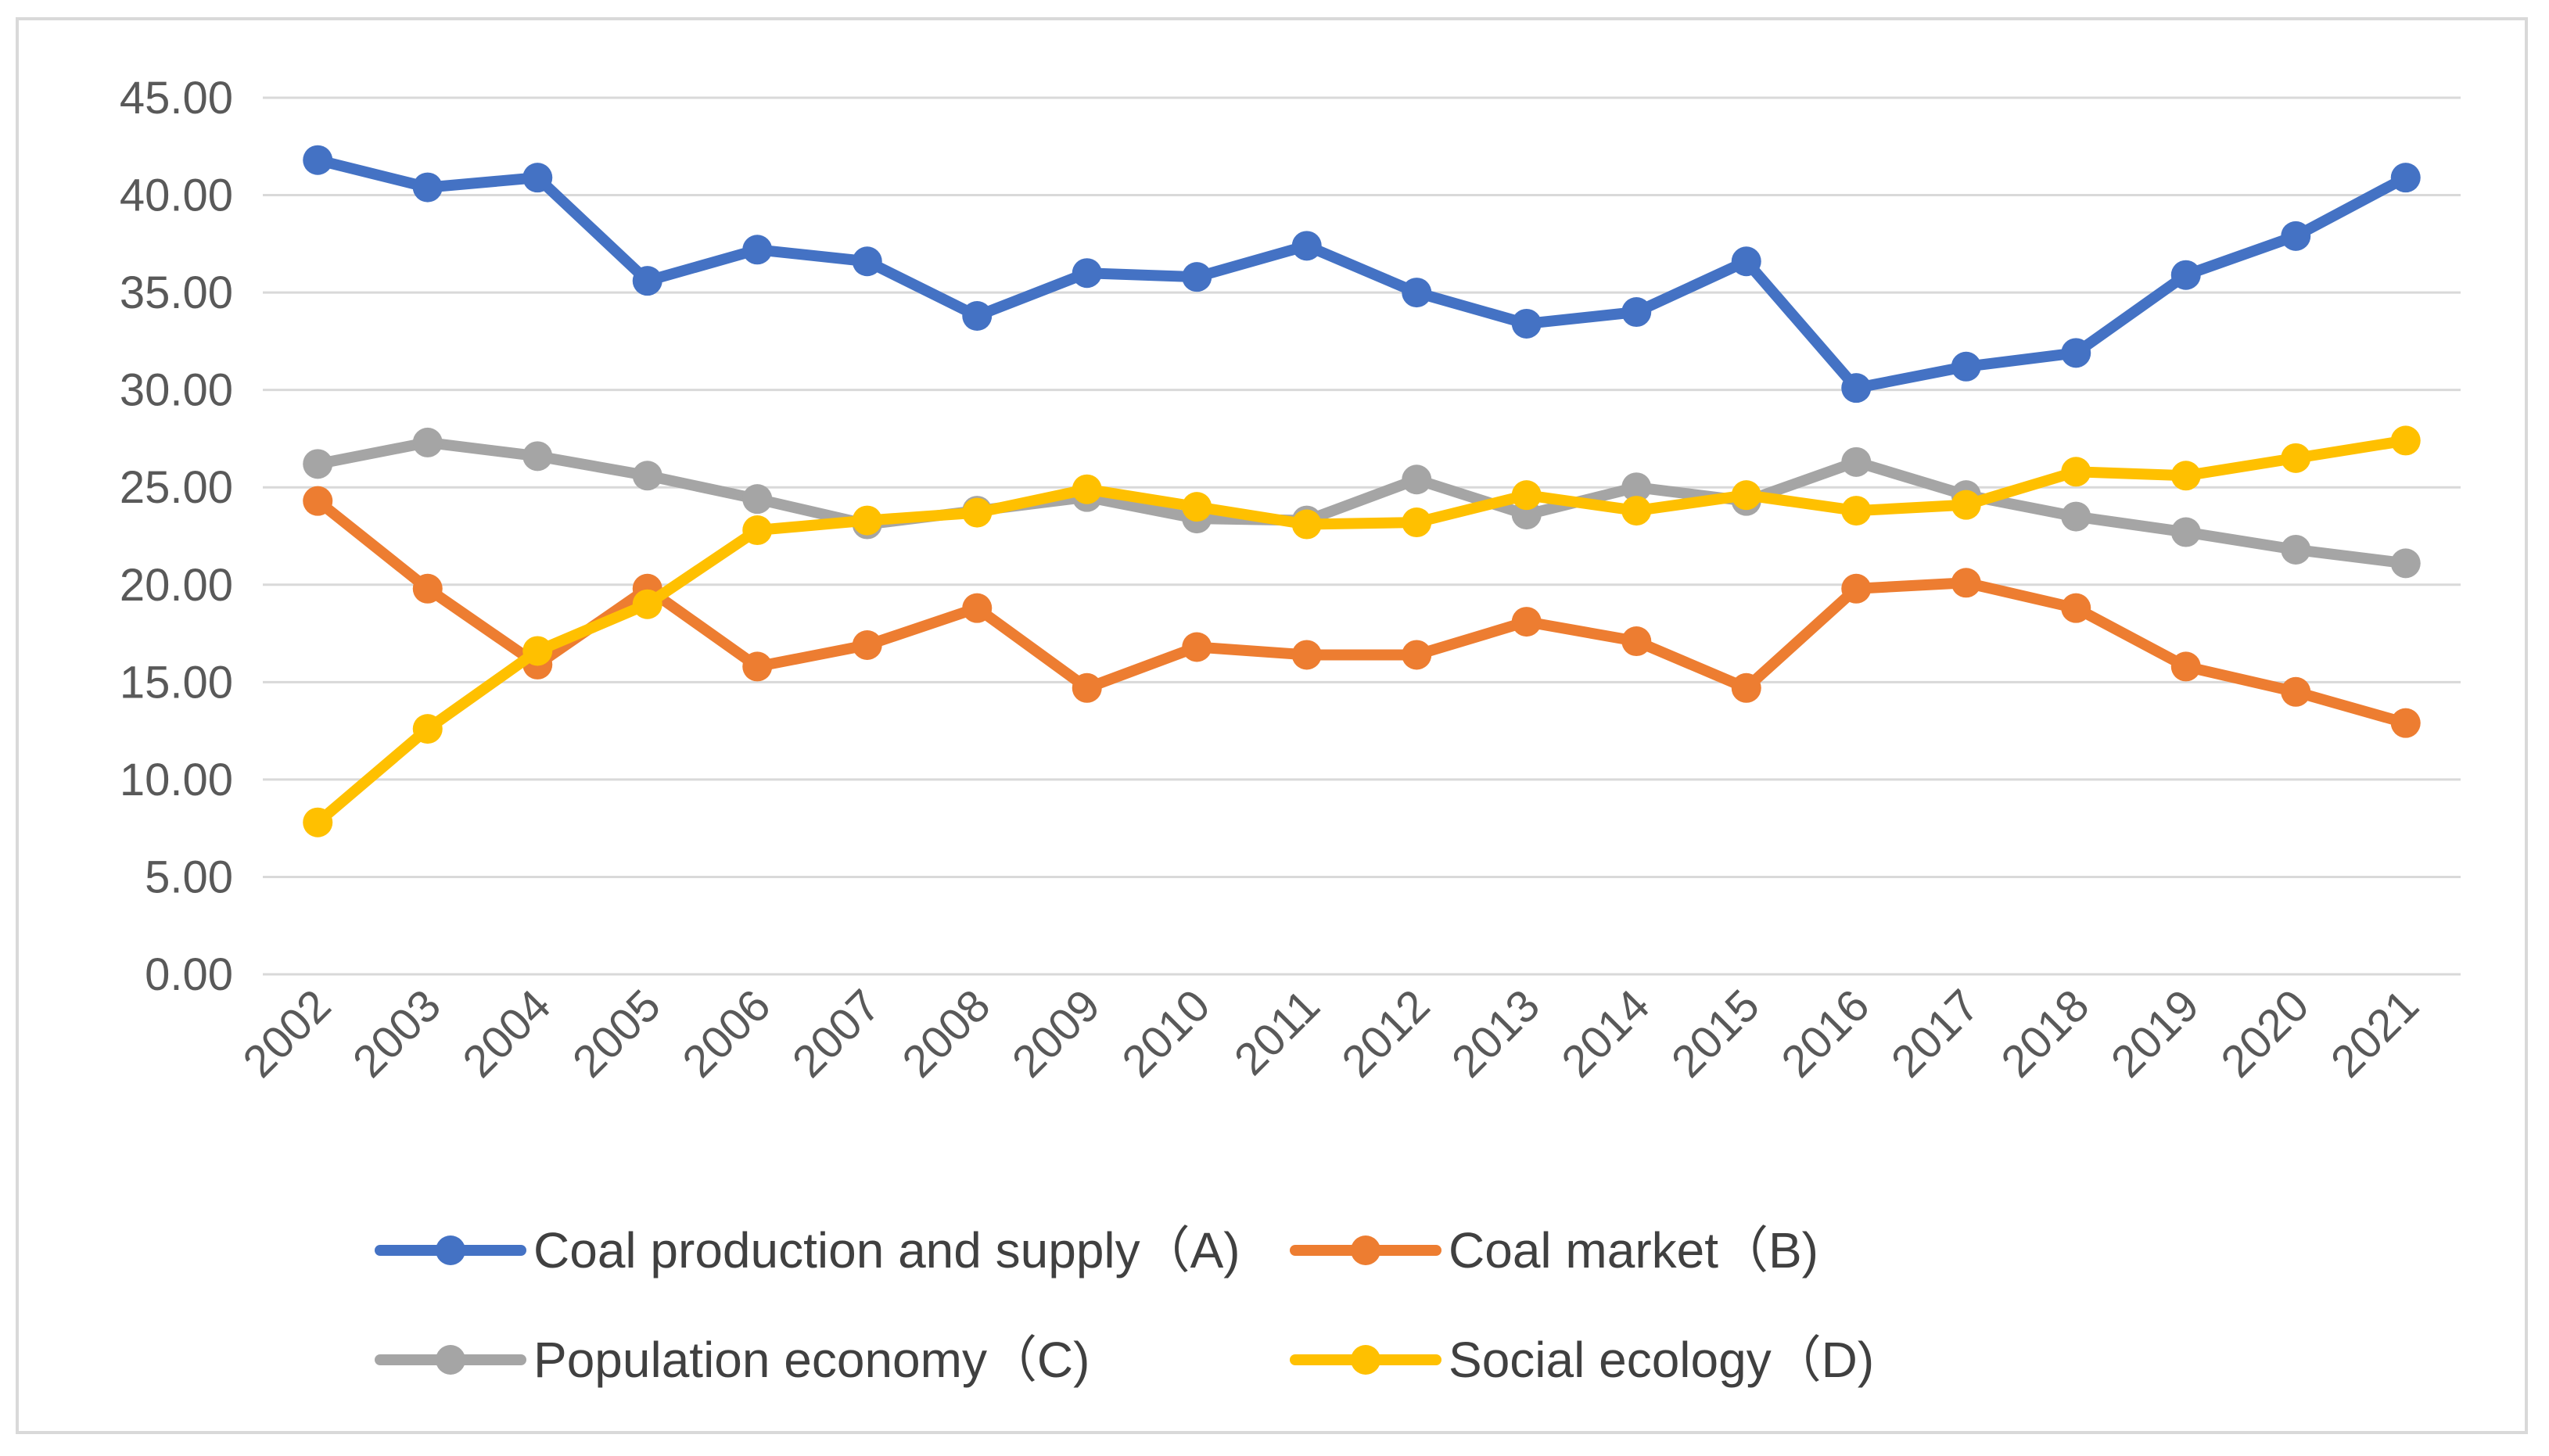 The height and width of the screenshot is (1456, 2549). I want to click on x-tick-label: 2011, so click(1277, 1032).